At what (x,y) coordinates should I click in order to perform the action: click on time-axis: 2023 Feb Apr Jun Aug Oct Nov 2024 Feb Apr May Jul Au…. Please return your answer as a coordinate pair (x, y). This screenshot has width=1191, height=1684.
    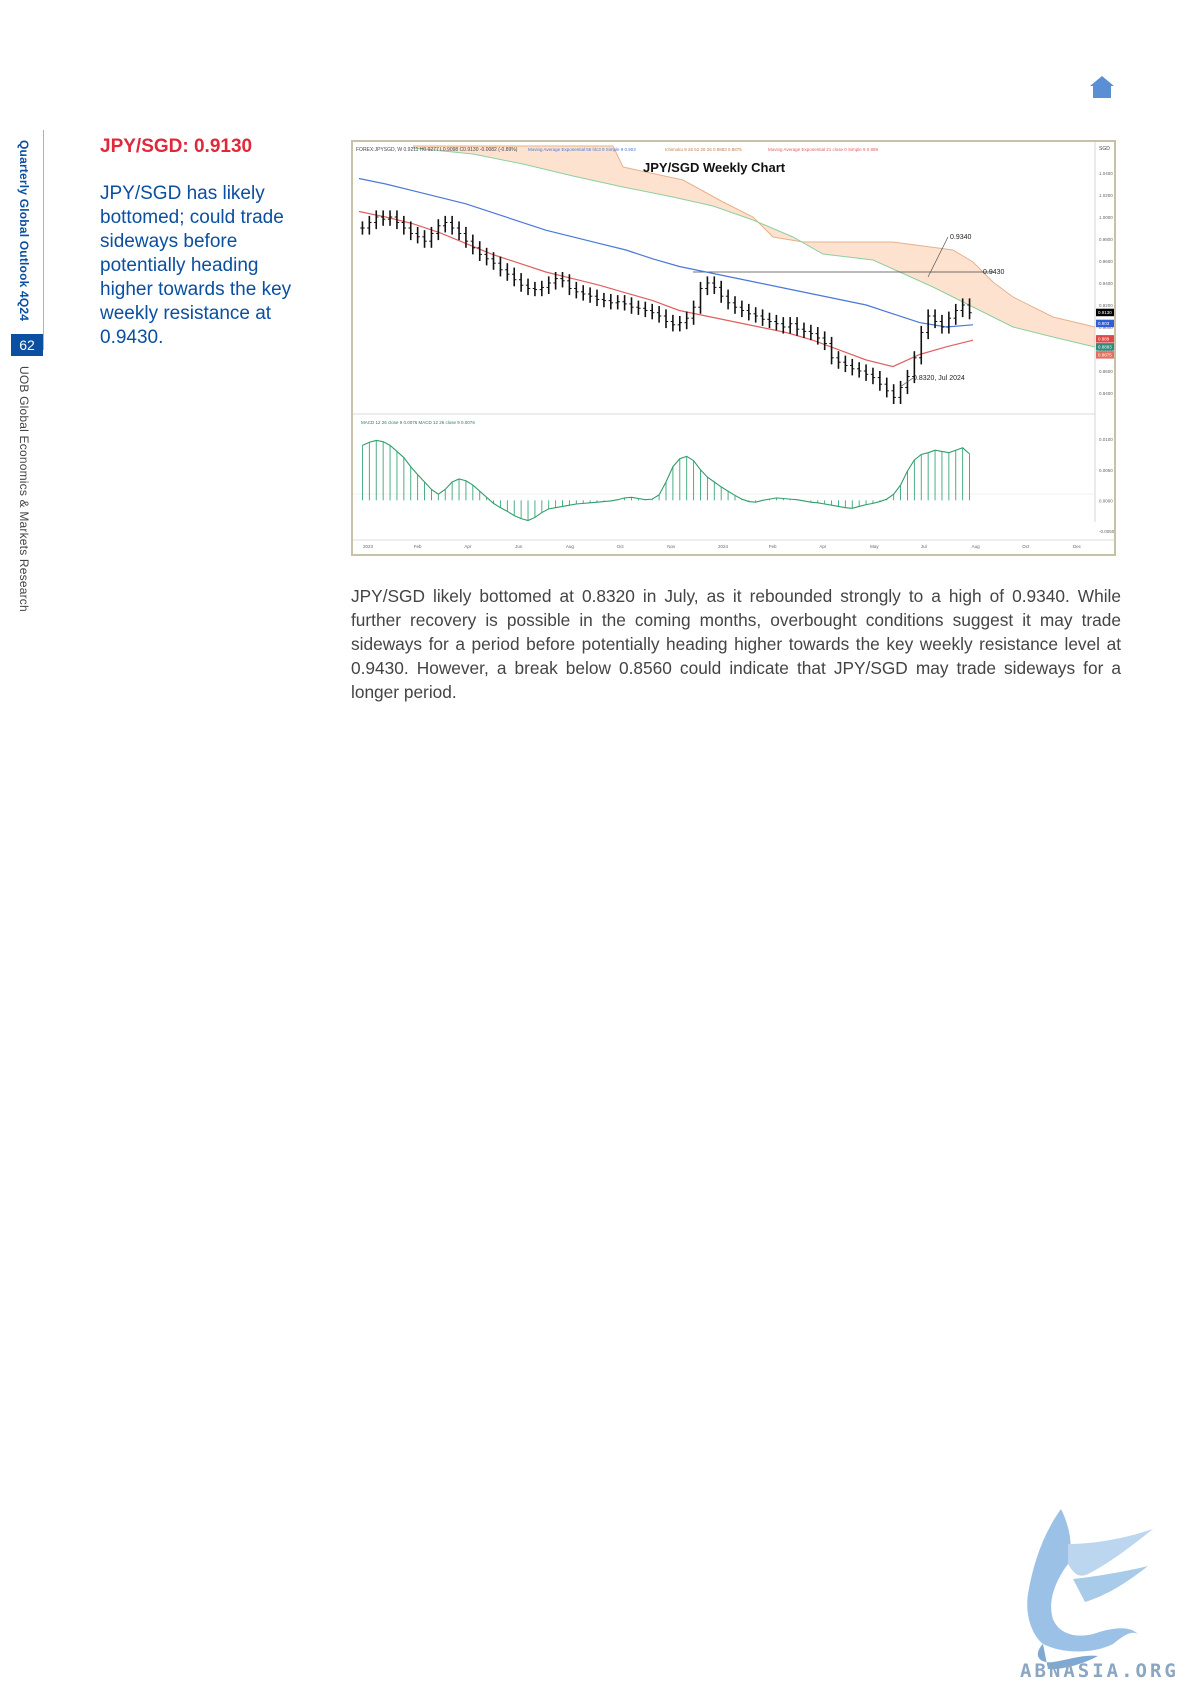
    Looking at the image, I should click on (722, 546).